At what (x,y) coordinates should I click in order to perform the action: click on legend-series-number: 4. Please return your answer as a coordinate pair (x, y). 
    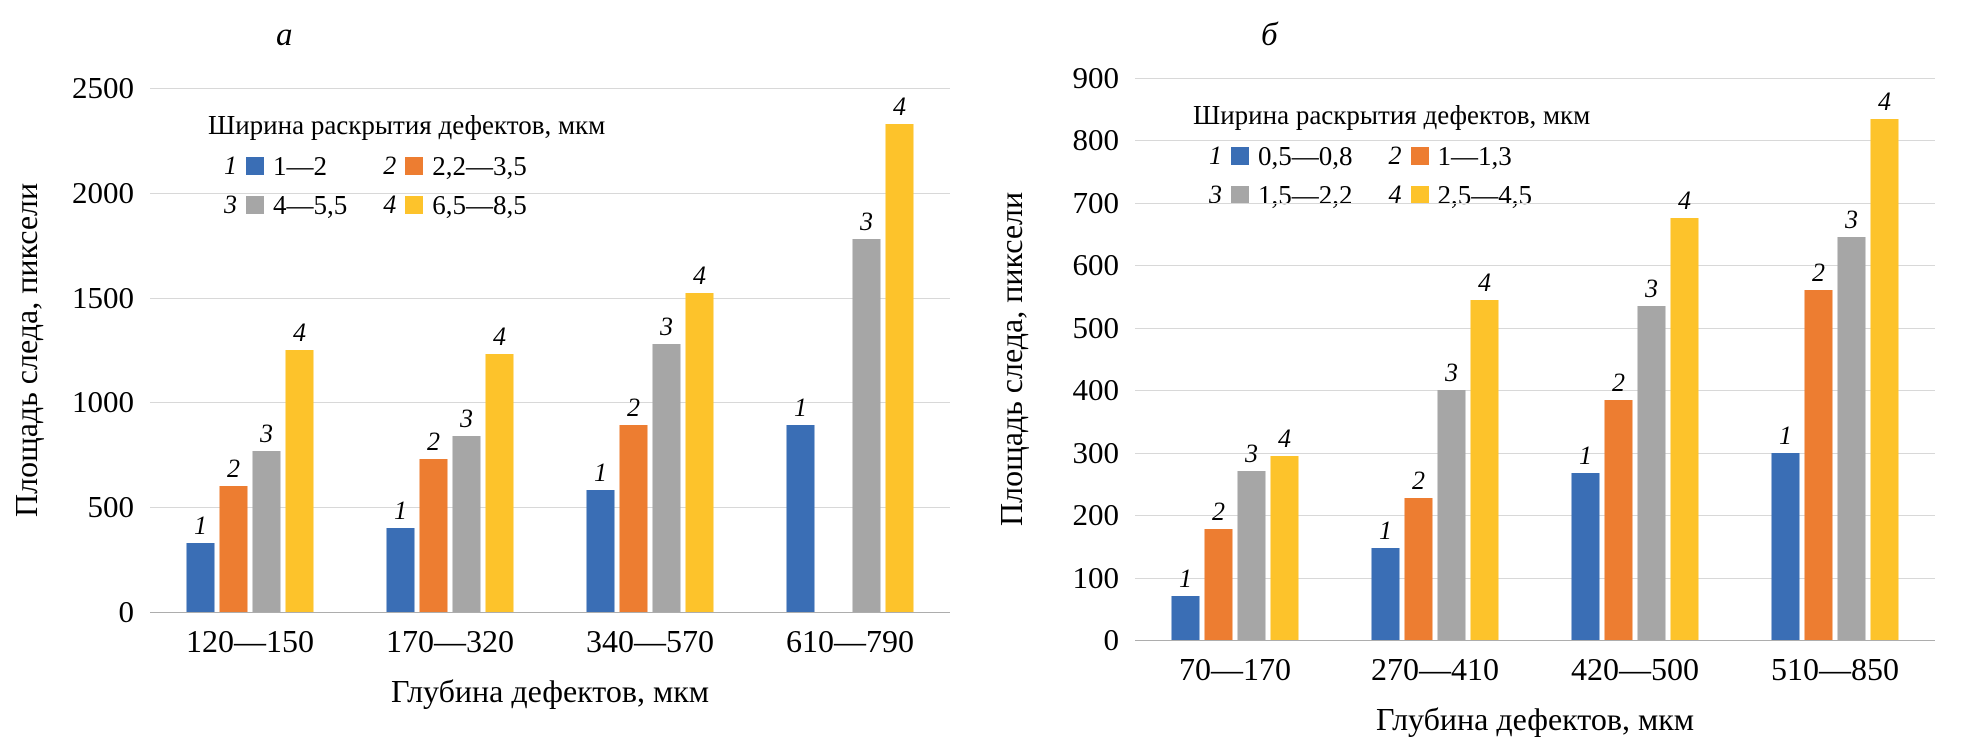
    Looking at the image, I should click on (1395, 194).